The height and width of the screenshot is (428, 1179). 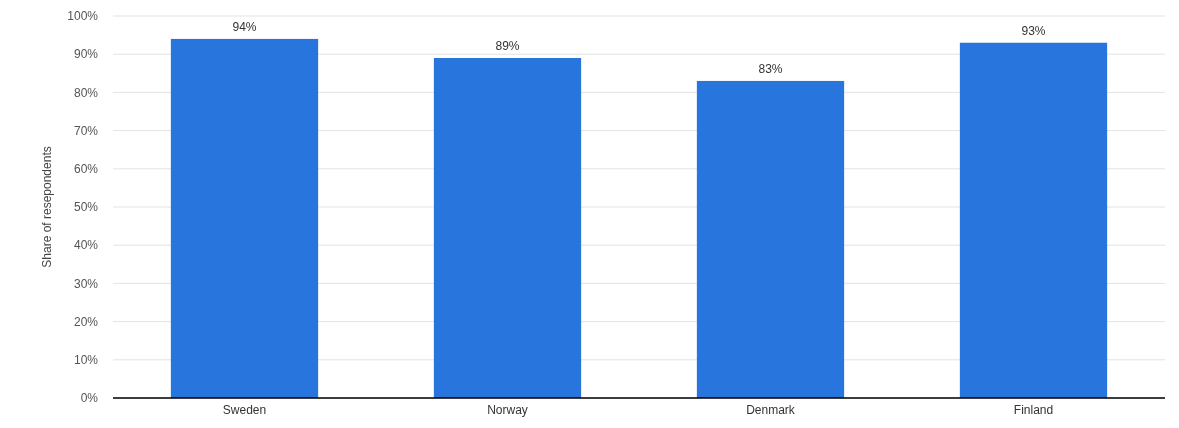 I want to click on y-axis-title: Share of resepondents, so click(x=47, y=207).